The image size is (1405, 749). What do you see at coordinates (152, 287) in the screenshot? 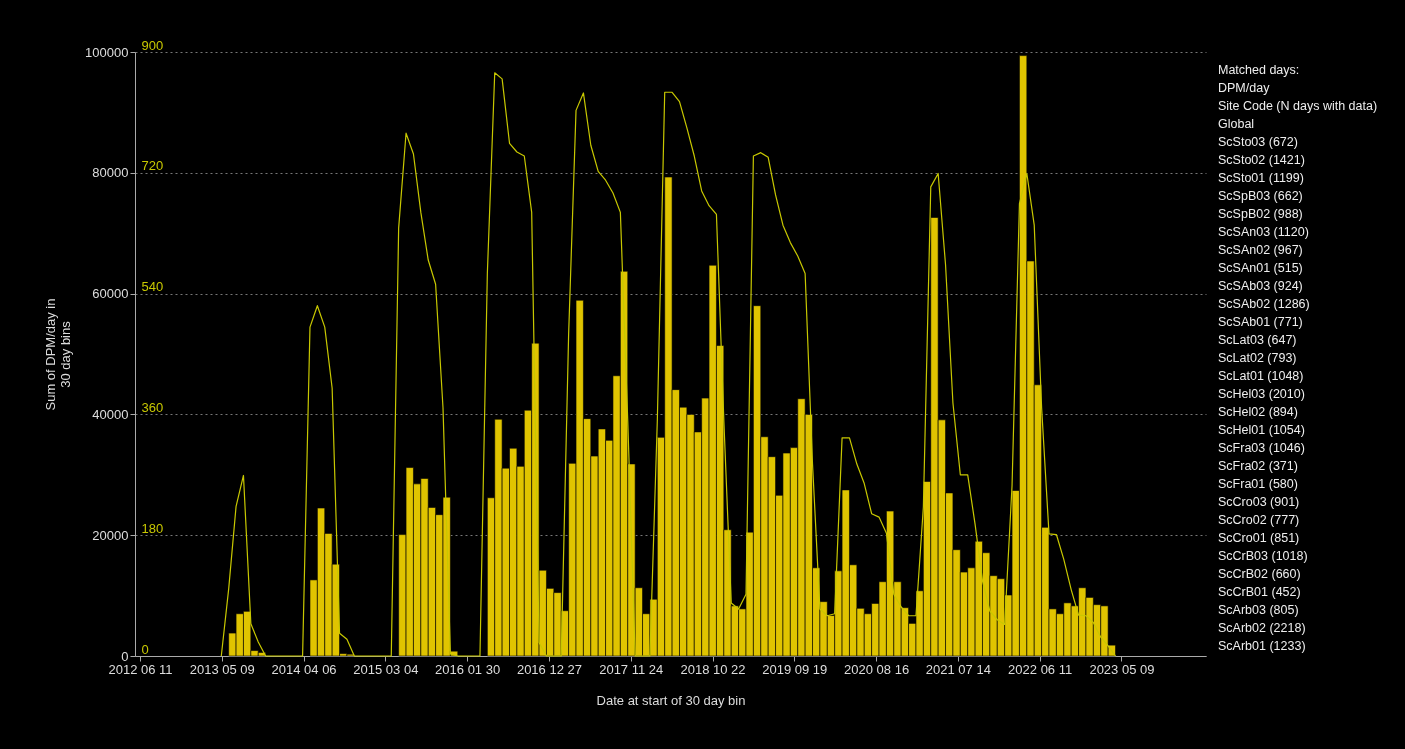
I see `y2-tick-label: 540` at bounding box center [152, 287].